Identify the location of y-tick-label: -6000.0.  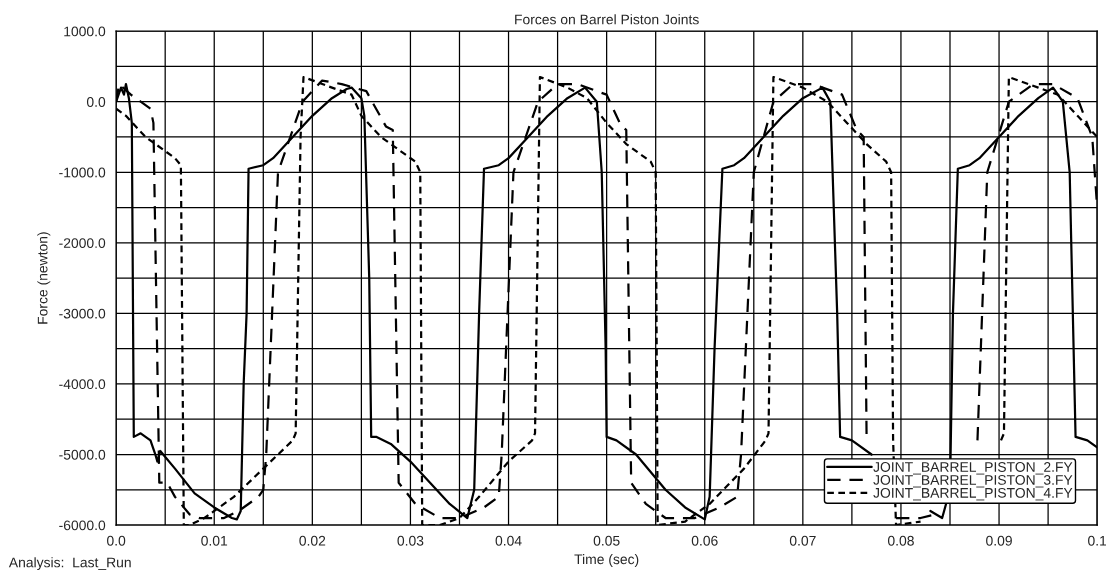
(82, 525).